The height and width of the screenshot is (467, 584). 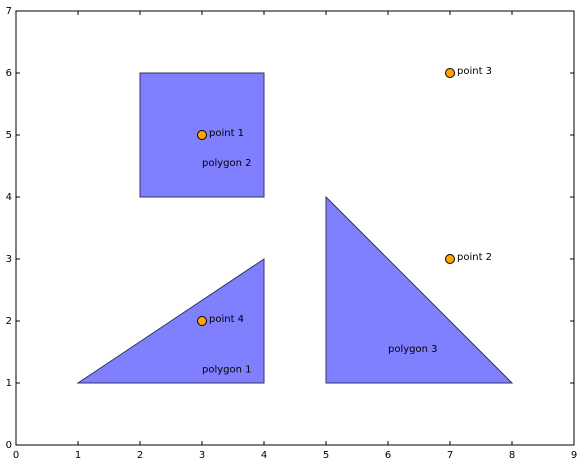 I want to click on y-tick-label: 4, so click(x=9, y=197).